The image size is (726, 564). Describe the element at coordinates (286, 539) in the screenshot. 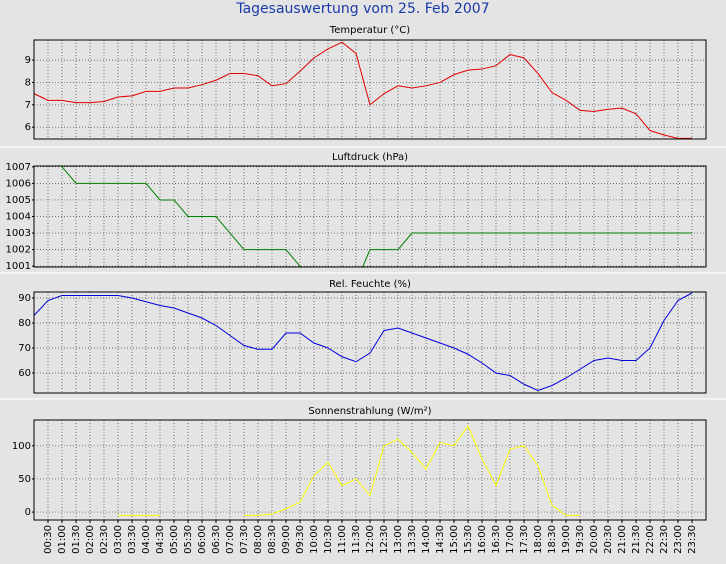

I see `x-tick-label: 09:00` at that location.